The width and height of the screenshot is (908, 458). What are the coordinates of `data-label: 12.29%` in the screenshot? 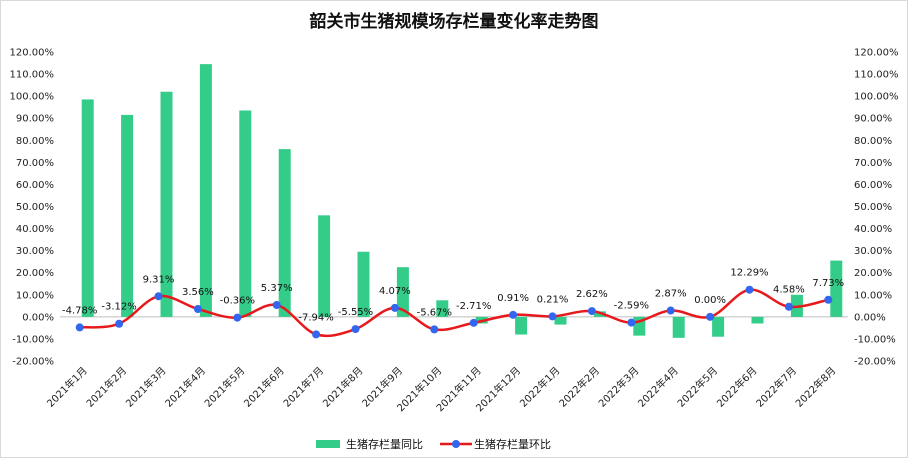 It's located at (749, 273).